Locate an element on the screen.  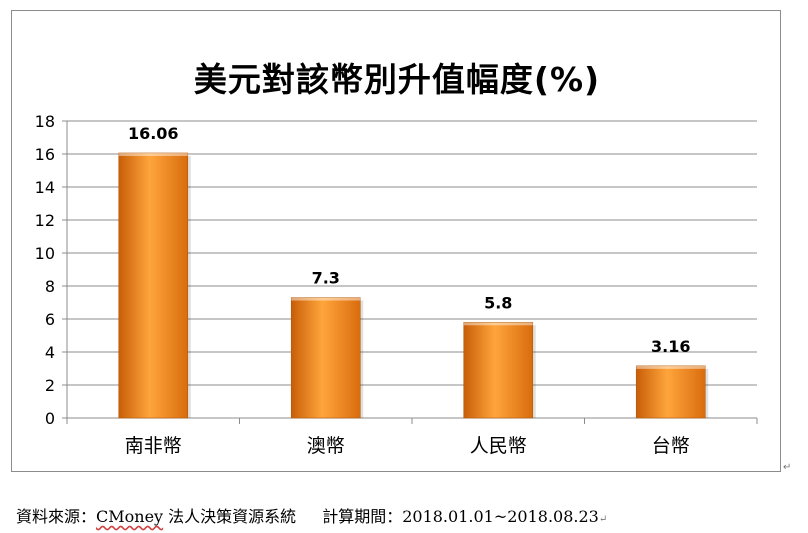
data-label: 3.16 is located at coordinates (670, 346).